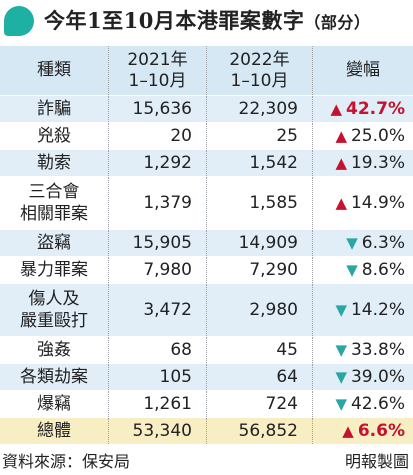 The width and height of the screenshot is (413, 475). Describe the element at coordinates (377, 377) in the screenshot. I see `change-value: 39.0%` at that location.